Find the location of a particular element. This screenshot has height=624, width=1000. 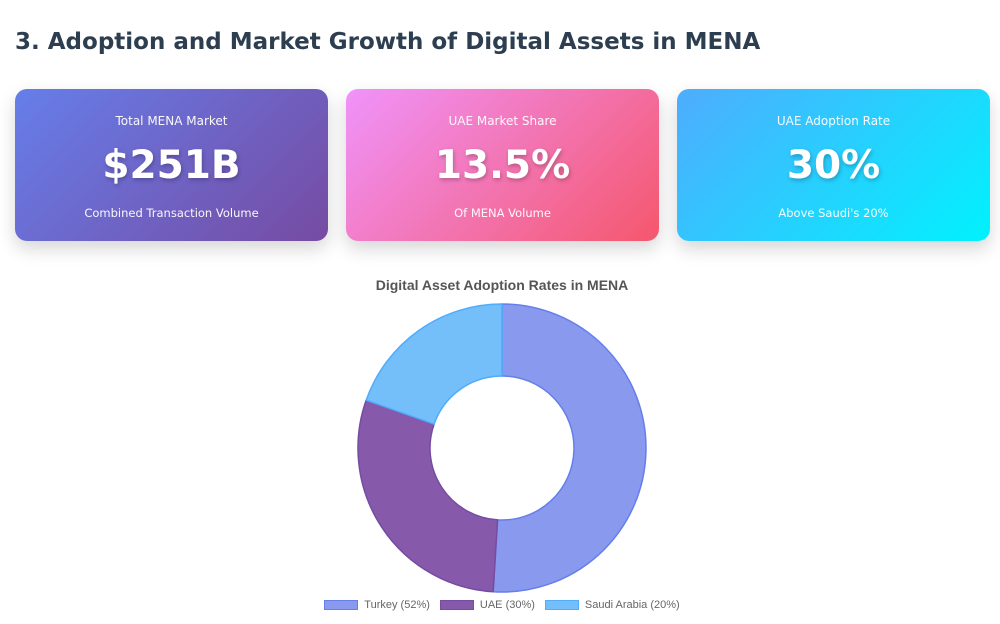

legend-item: Turkey (52%) is located at coordinates (377, 605).